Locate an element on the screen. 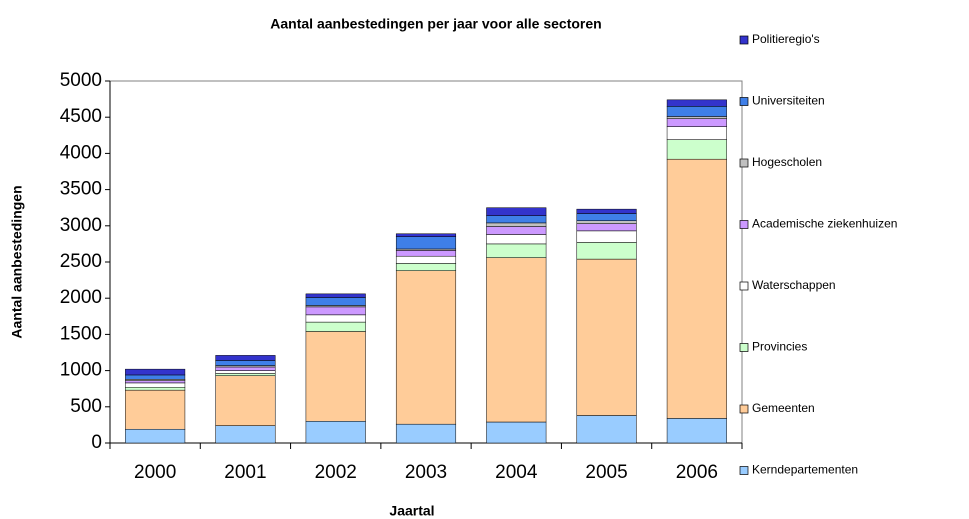  x-tick-label: 2003 is located at coordinates (426, 472).